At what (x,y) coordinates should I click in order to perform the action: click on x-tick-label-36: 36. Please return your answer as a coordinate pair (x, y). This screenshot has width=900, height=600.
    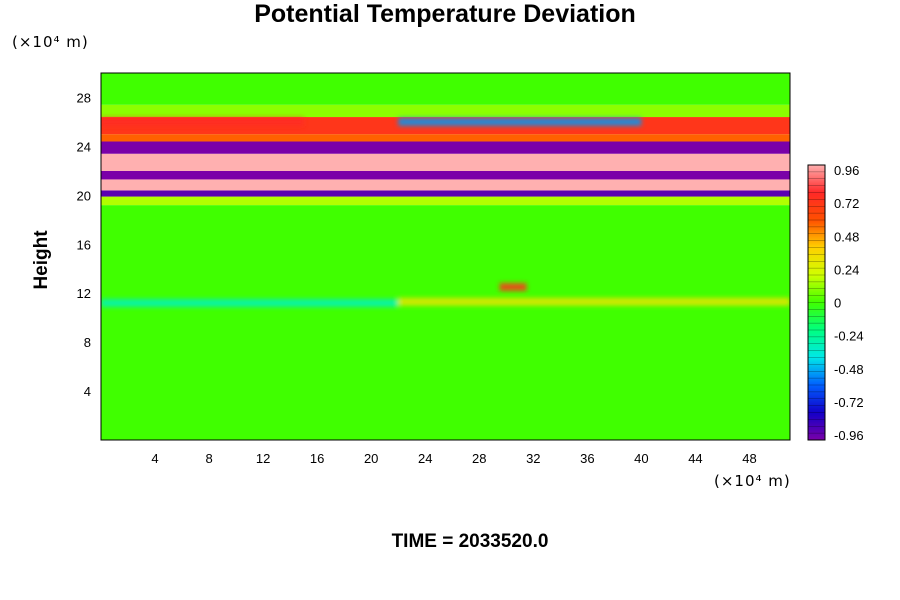
    Looking at the image, I should click on (587, 458).